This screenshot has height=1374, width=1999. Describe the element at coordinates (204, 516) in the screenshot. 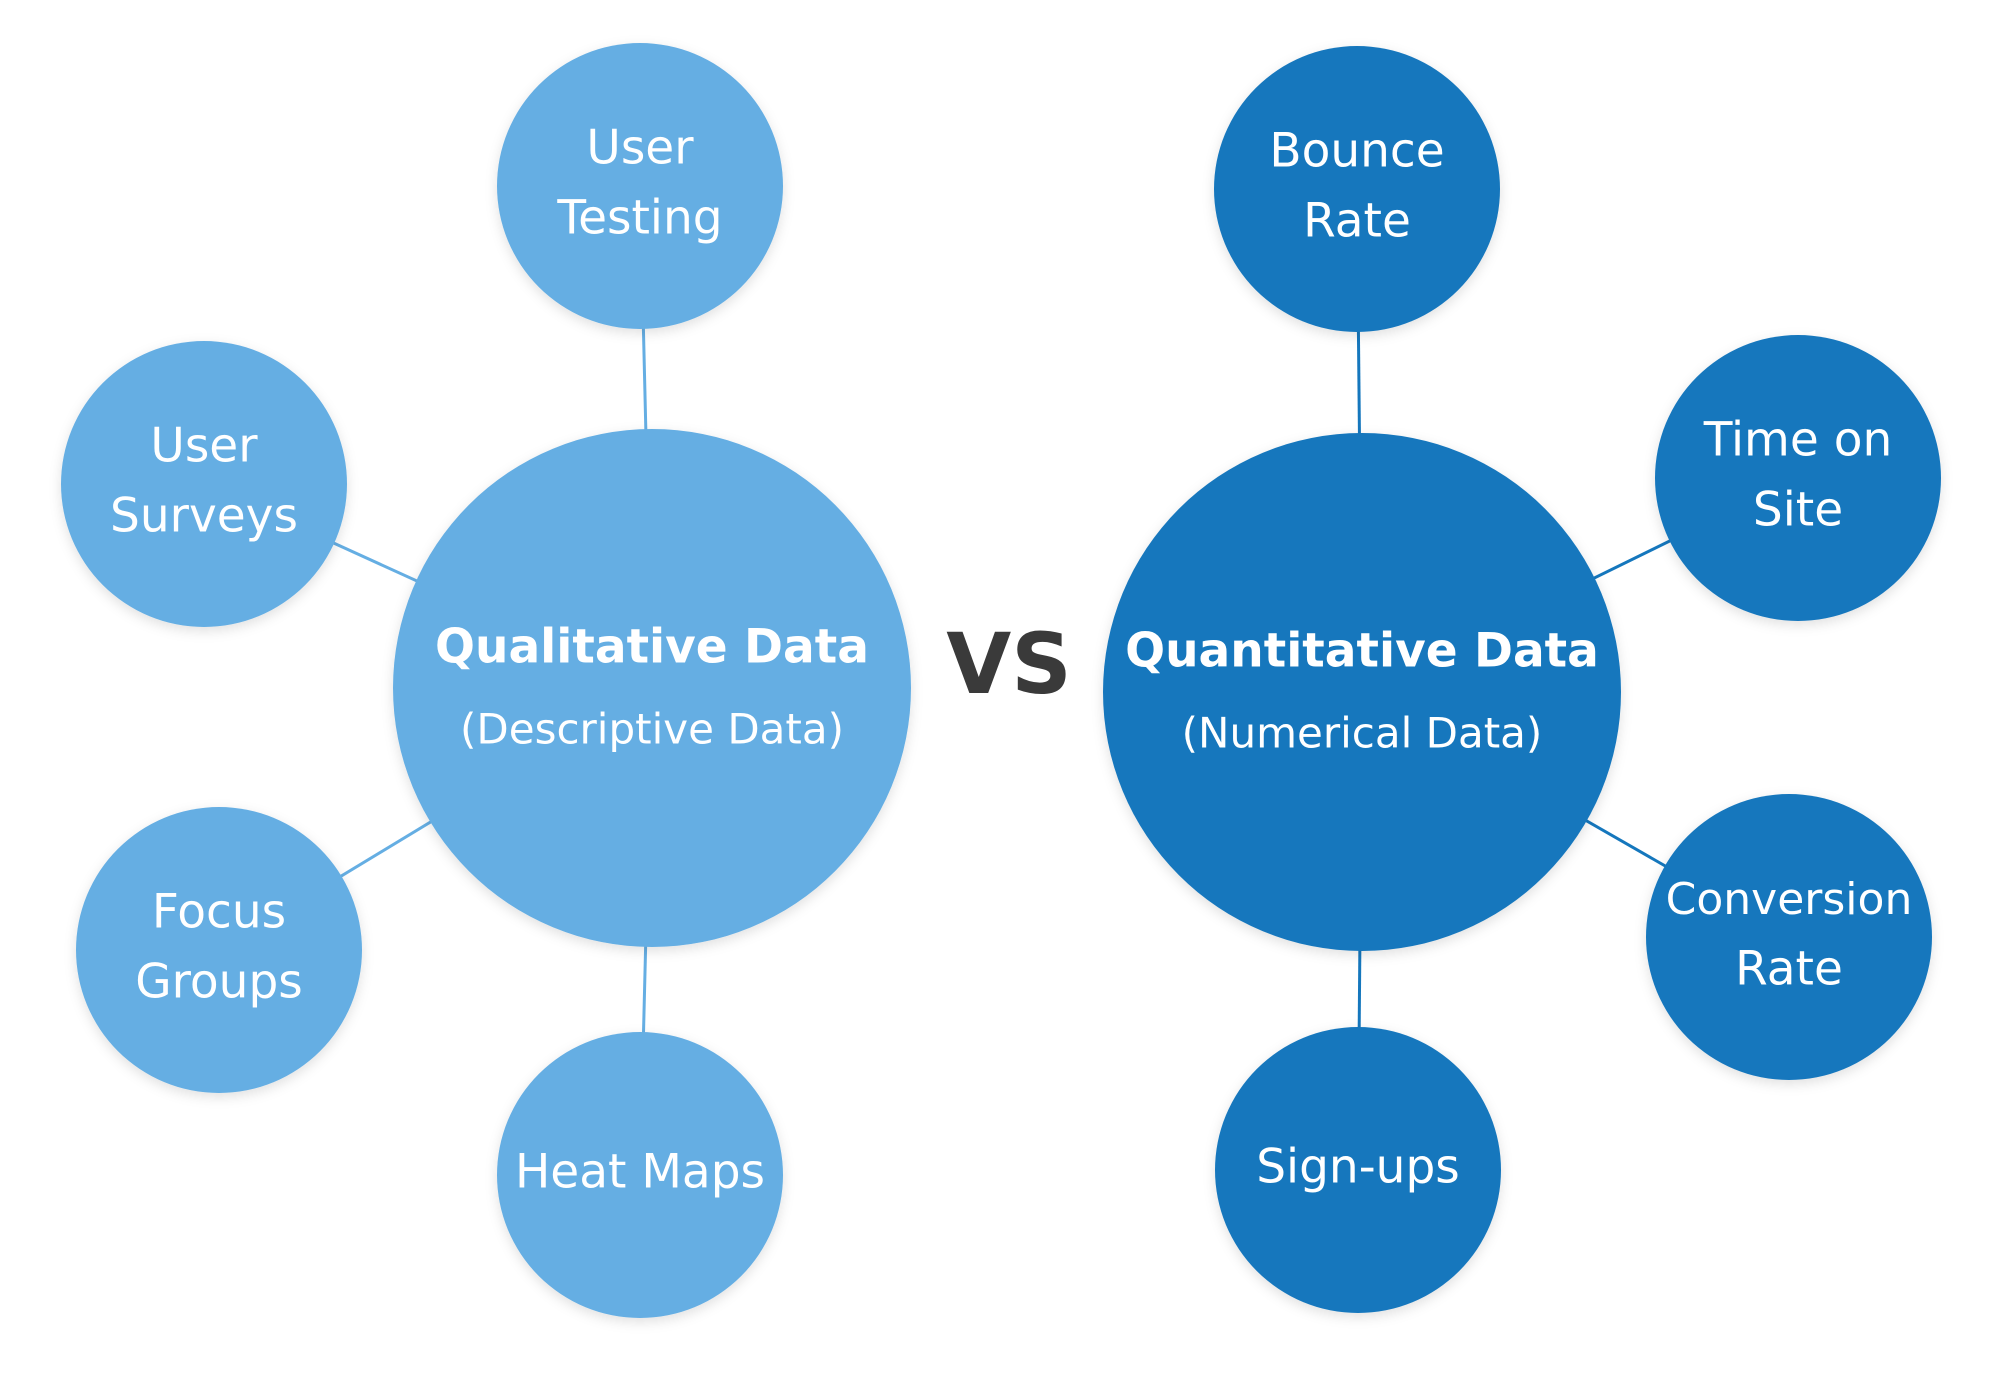

I see `node-label: Surveys` at that location.